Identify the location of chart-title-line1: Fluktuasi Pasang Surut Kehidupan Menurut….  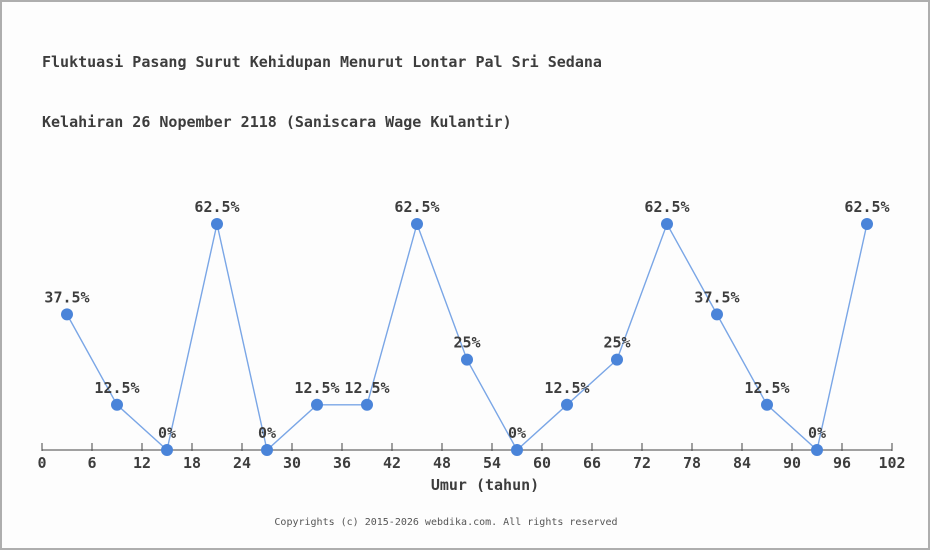
(322, 62).